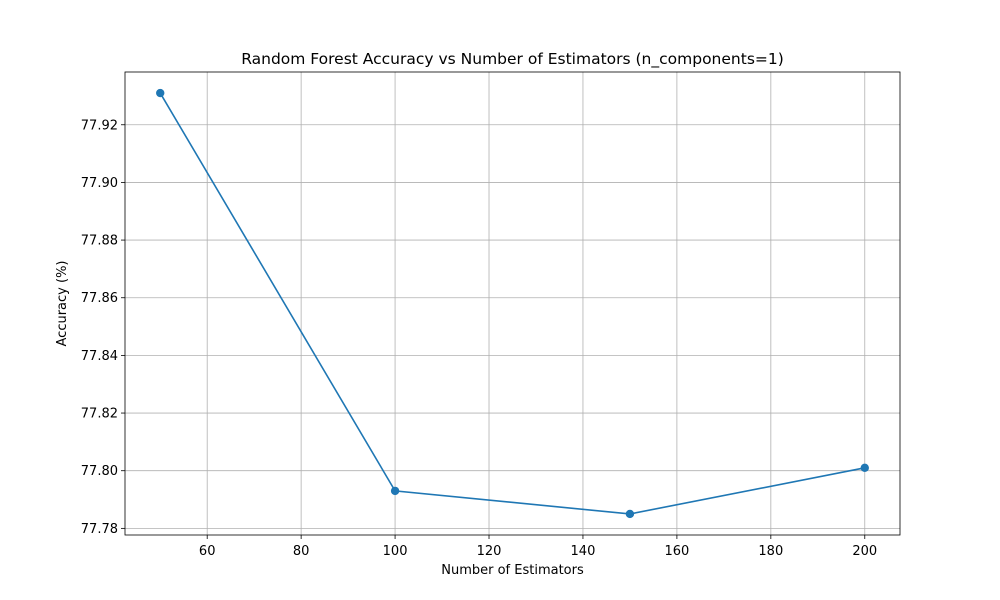 The height and width of the screenshot is (600, 1000). Describe the element at coordinates (99, 471) in the screenshot. I see `y-tick-label: 77.80` at that location.